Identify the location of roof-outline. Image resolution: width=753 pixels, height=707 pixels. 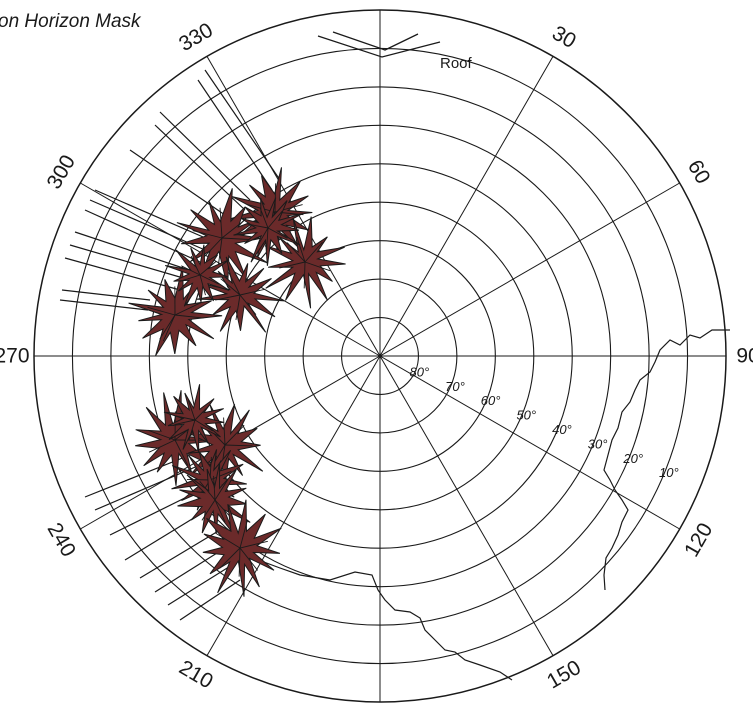
(379, 44).